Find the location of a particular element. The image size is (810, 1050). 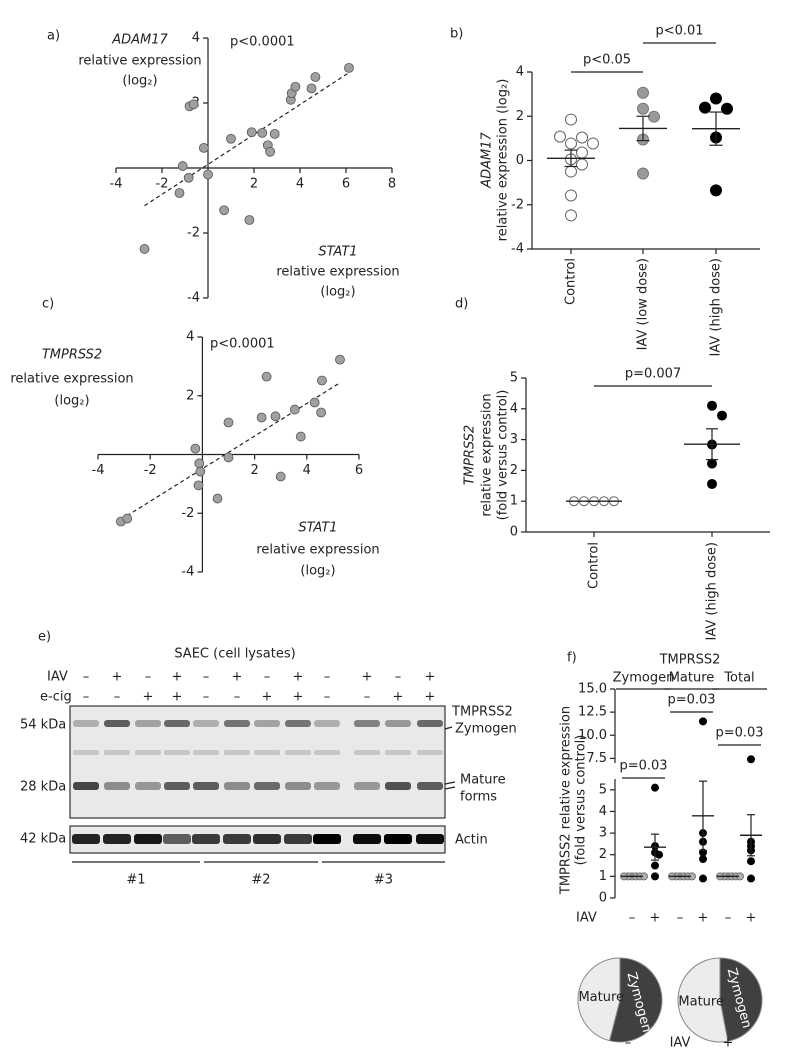

pie-series-label: + is located at coordinates (728, 1043).